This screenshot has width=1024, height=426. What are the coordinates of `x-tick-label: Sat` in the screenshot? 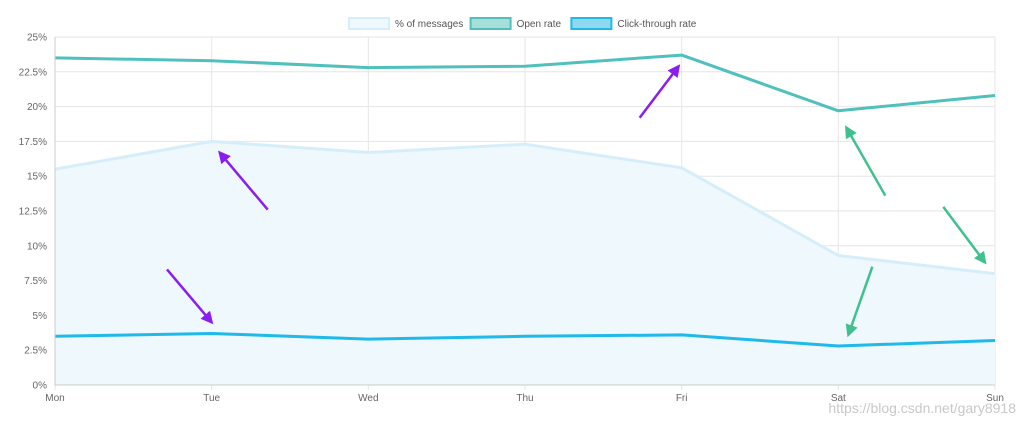 It's located at (838, 398).